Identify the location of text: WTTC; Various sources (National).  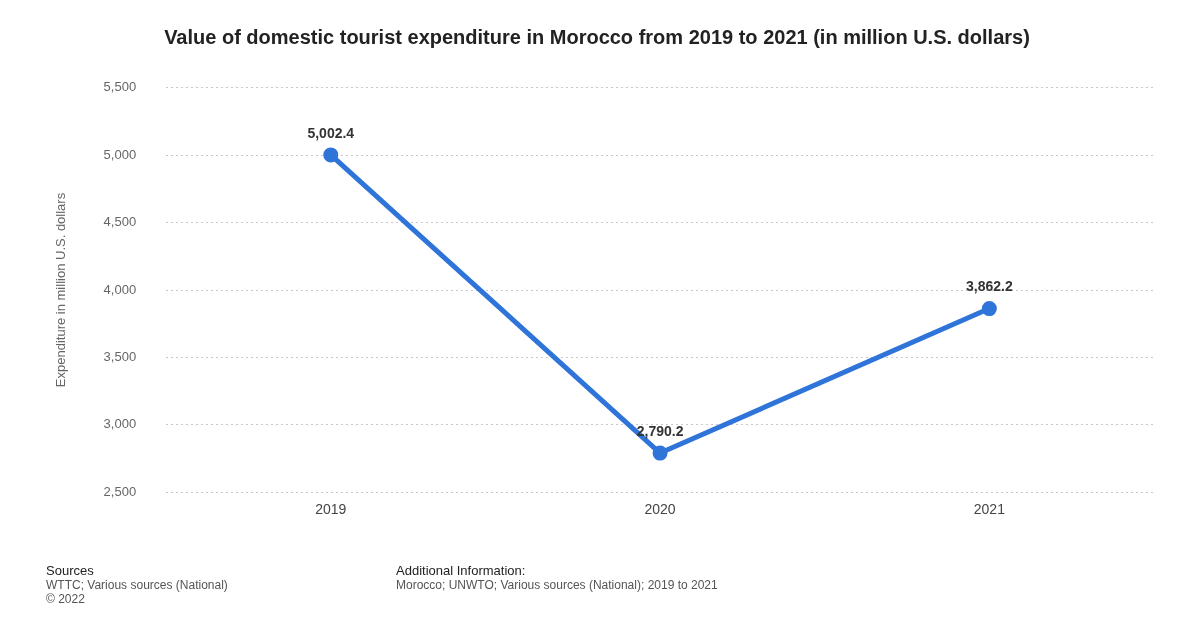
(137, 585).